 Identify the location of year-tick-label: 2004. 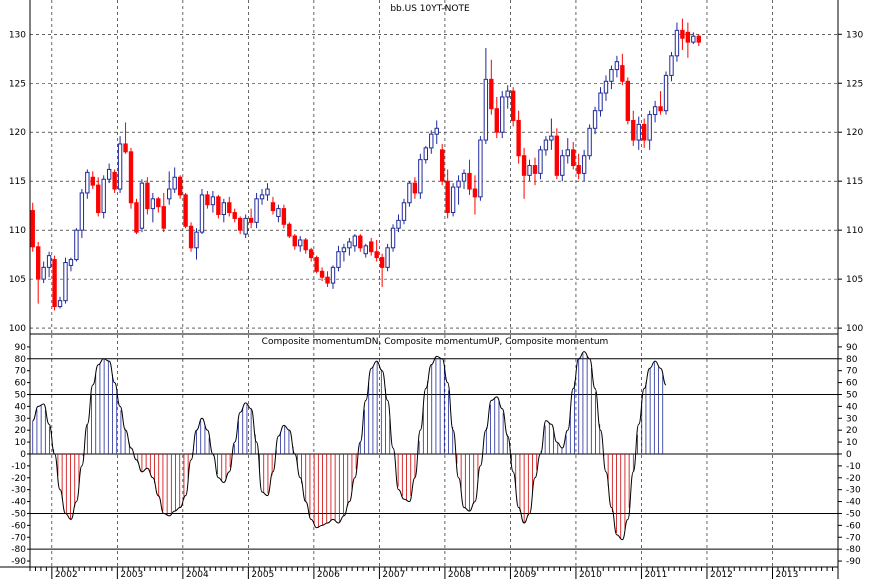
(197, 574).